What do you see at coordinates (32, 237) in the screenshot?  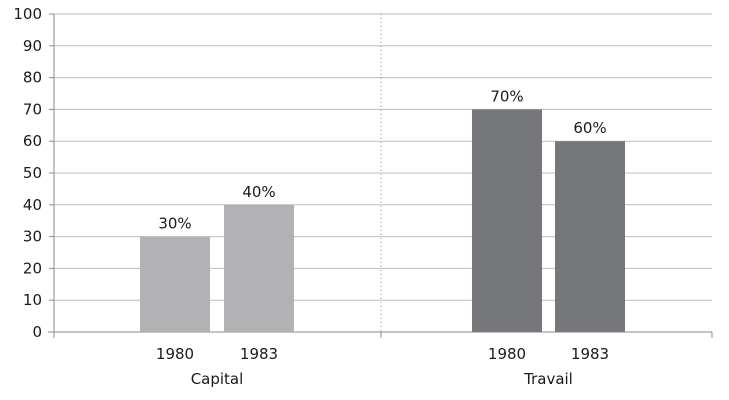 I see `y-tick-label: 30` at bounding box center [32, 237].